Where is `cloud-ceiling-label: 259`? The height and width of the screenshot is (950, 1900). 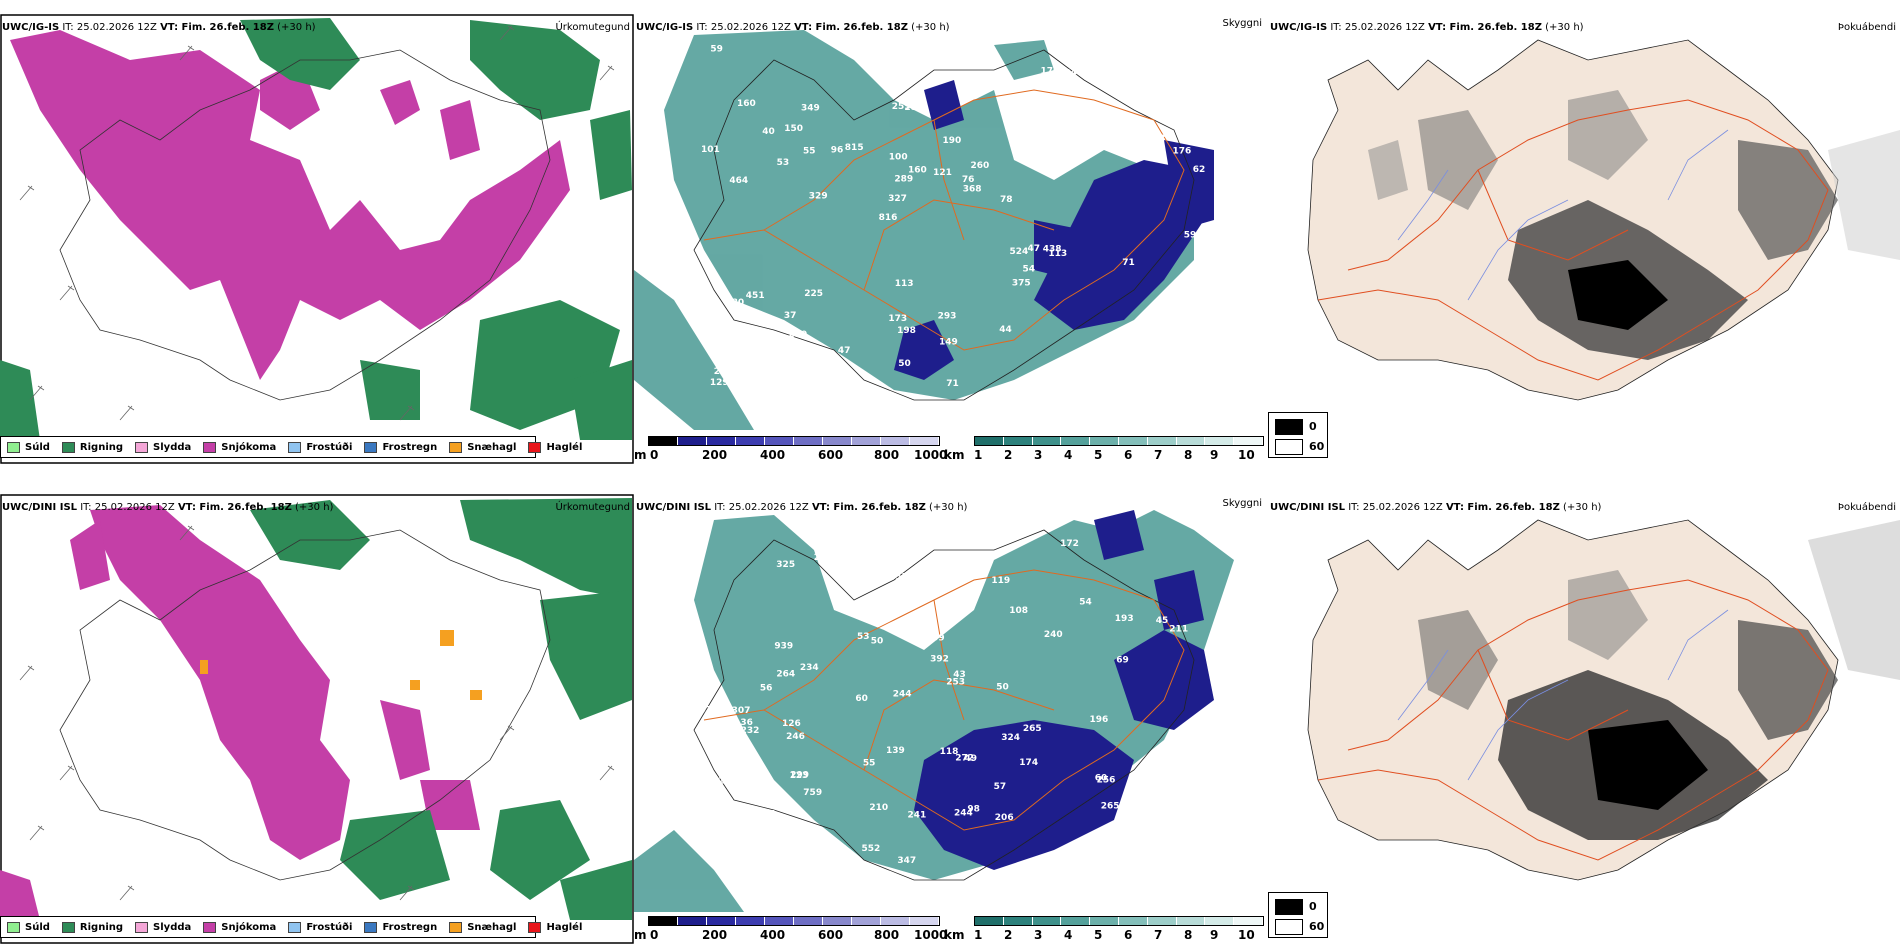 cloud-ceiling-label: 259 is located at coordinates (901, 107).